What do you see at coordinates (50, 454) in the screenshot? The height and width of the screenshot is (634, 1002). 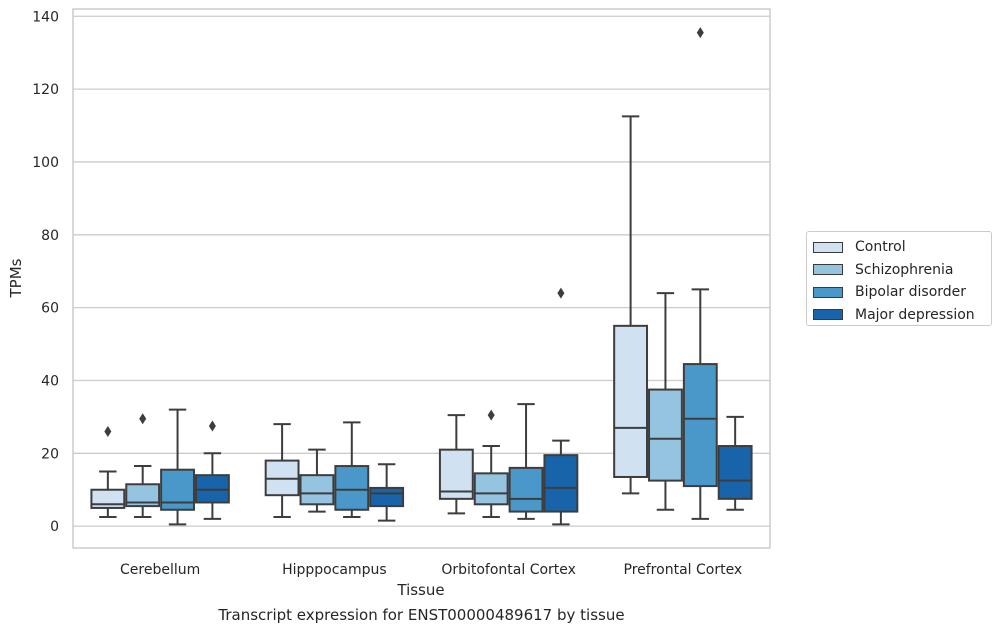 I see `y-tick-label: 20` at bounding box center [50, 454].